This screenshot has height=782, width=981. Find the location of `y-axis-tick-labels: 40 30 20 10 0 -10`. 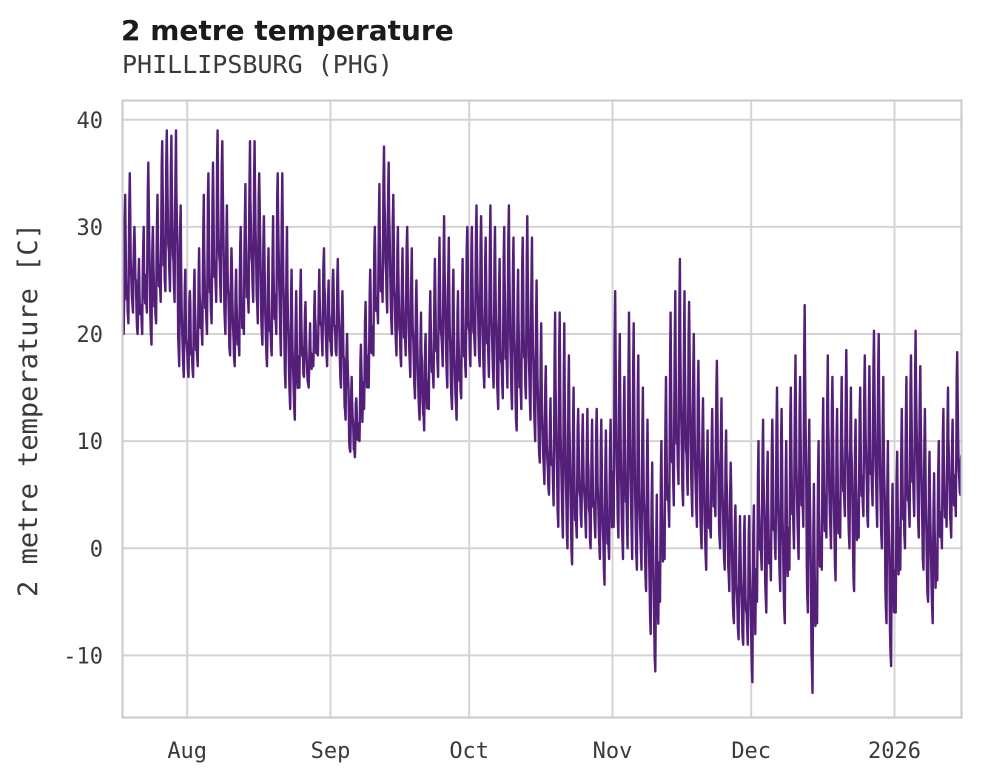

y-axis-tick-labels: 40 30 20 10 0 -10 is located at coordinates (83, 389).